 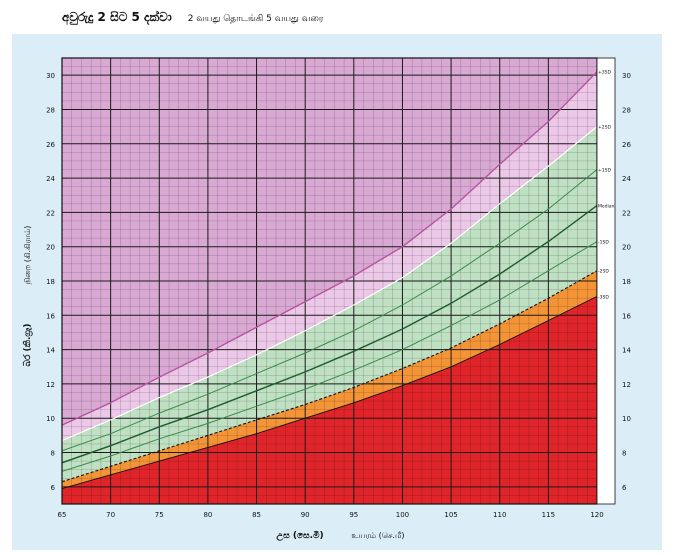 What do you see at coordinates (606, 207) in the screenshot?
I see `series-label-median: Median` at bounding box center [606, 207].